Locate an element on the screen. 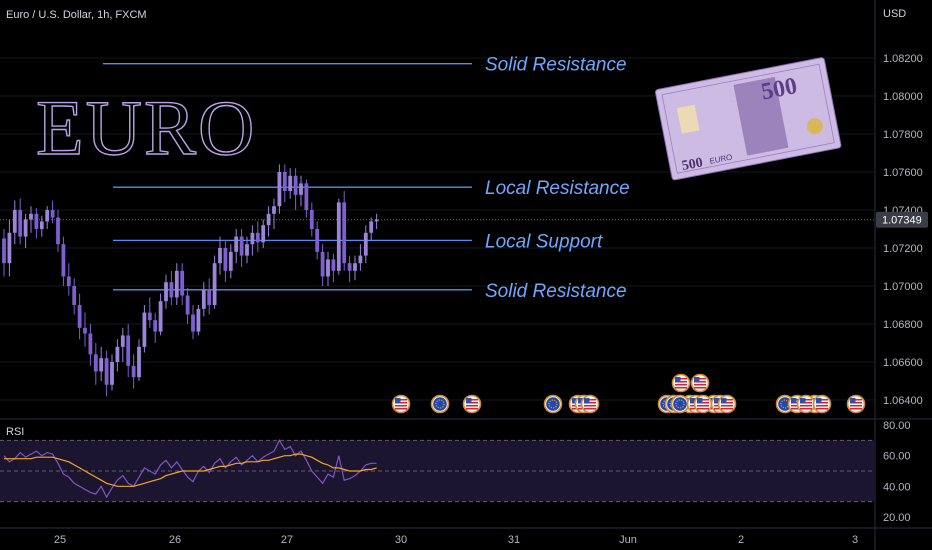 The height and width of the screenshot is (550, 932). event-markers is located at coordinates (628, 393).